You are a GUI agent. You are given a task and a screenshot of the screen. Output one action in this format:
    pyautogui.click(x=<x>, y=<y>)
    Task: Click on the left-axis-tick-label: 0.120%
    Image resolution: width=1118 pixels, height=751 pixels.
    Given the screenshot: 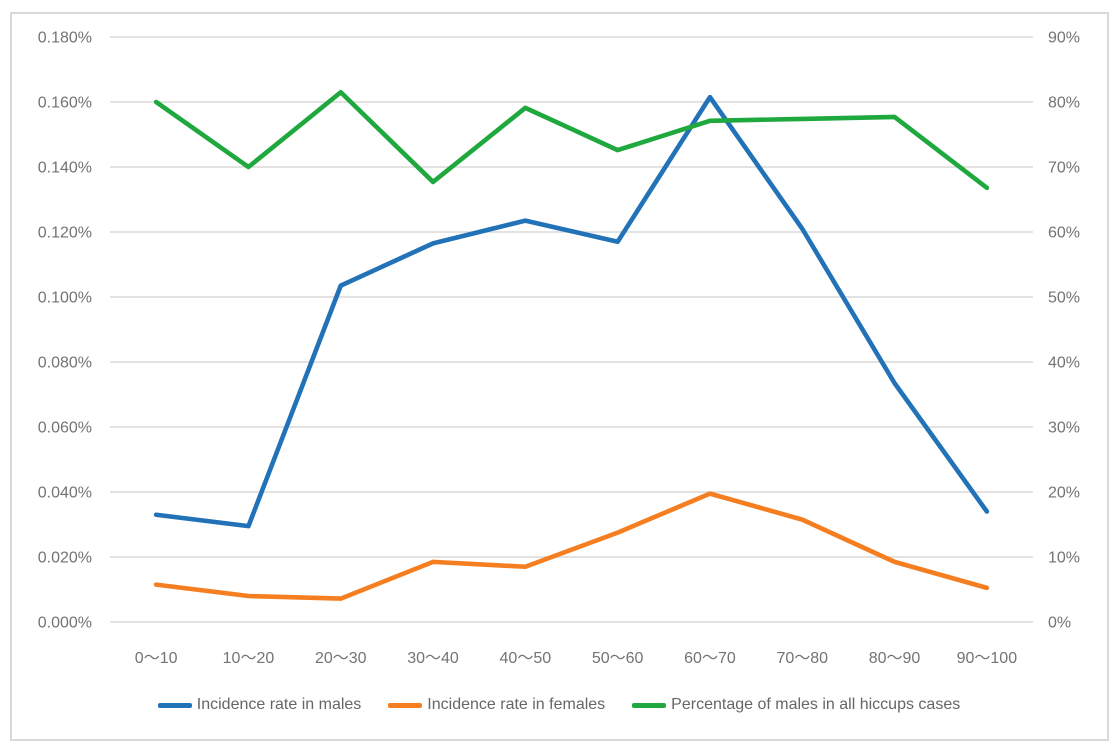 What is the action you would take?
    pyautogui.click(x=65, y=233)
    